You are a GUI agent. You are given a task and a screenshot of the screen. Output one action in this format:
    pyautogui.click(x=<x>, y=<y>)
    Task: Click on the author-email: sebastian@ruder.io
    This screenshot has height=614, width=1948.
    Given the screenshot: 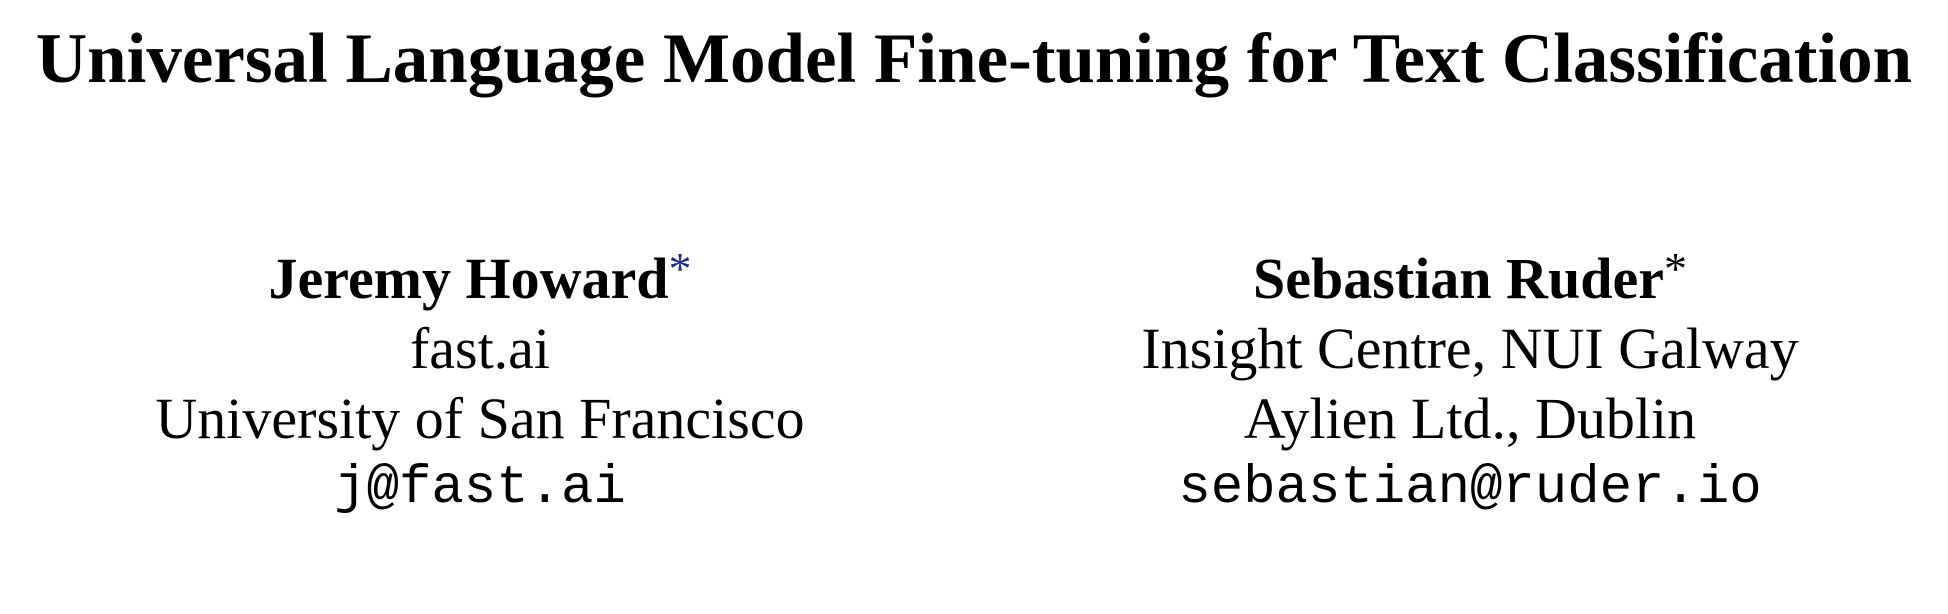 What is the action you would take?
    pyautogui.click(x=1470, y=488)
    